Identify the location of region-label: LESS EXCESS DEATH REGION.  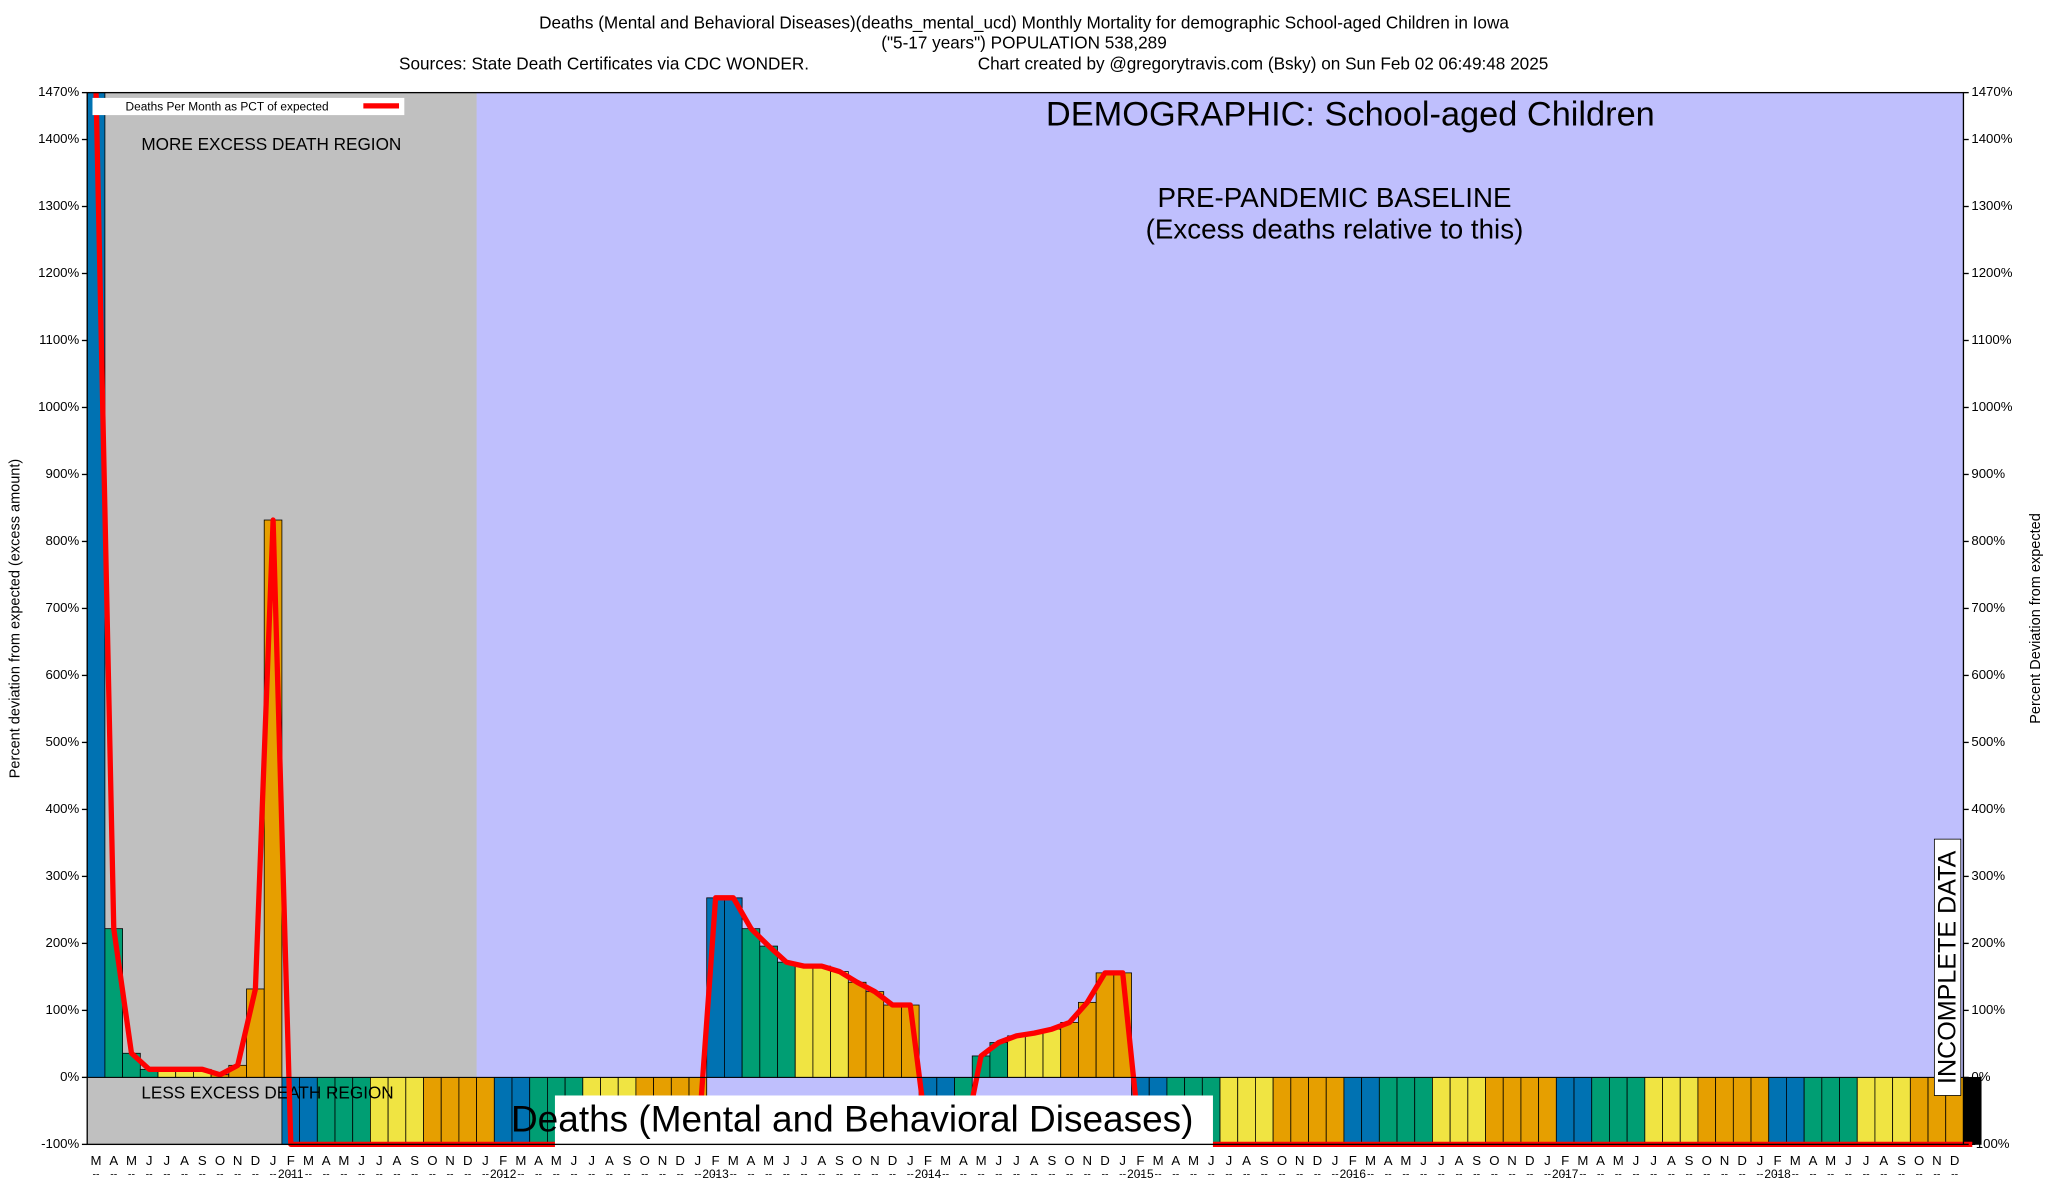
(267, 1093).